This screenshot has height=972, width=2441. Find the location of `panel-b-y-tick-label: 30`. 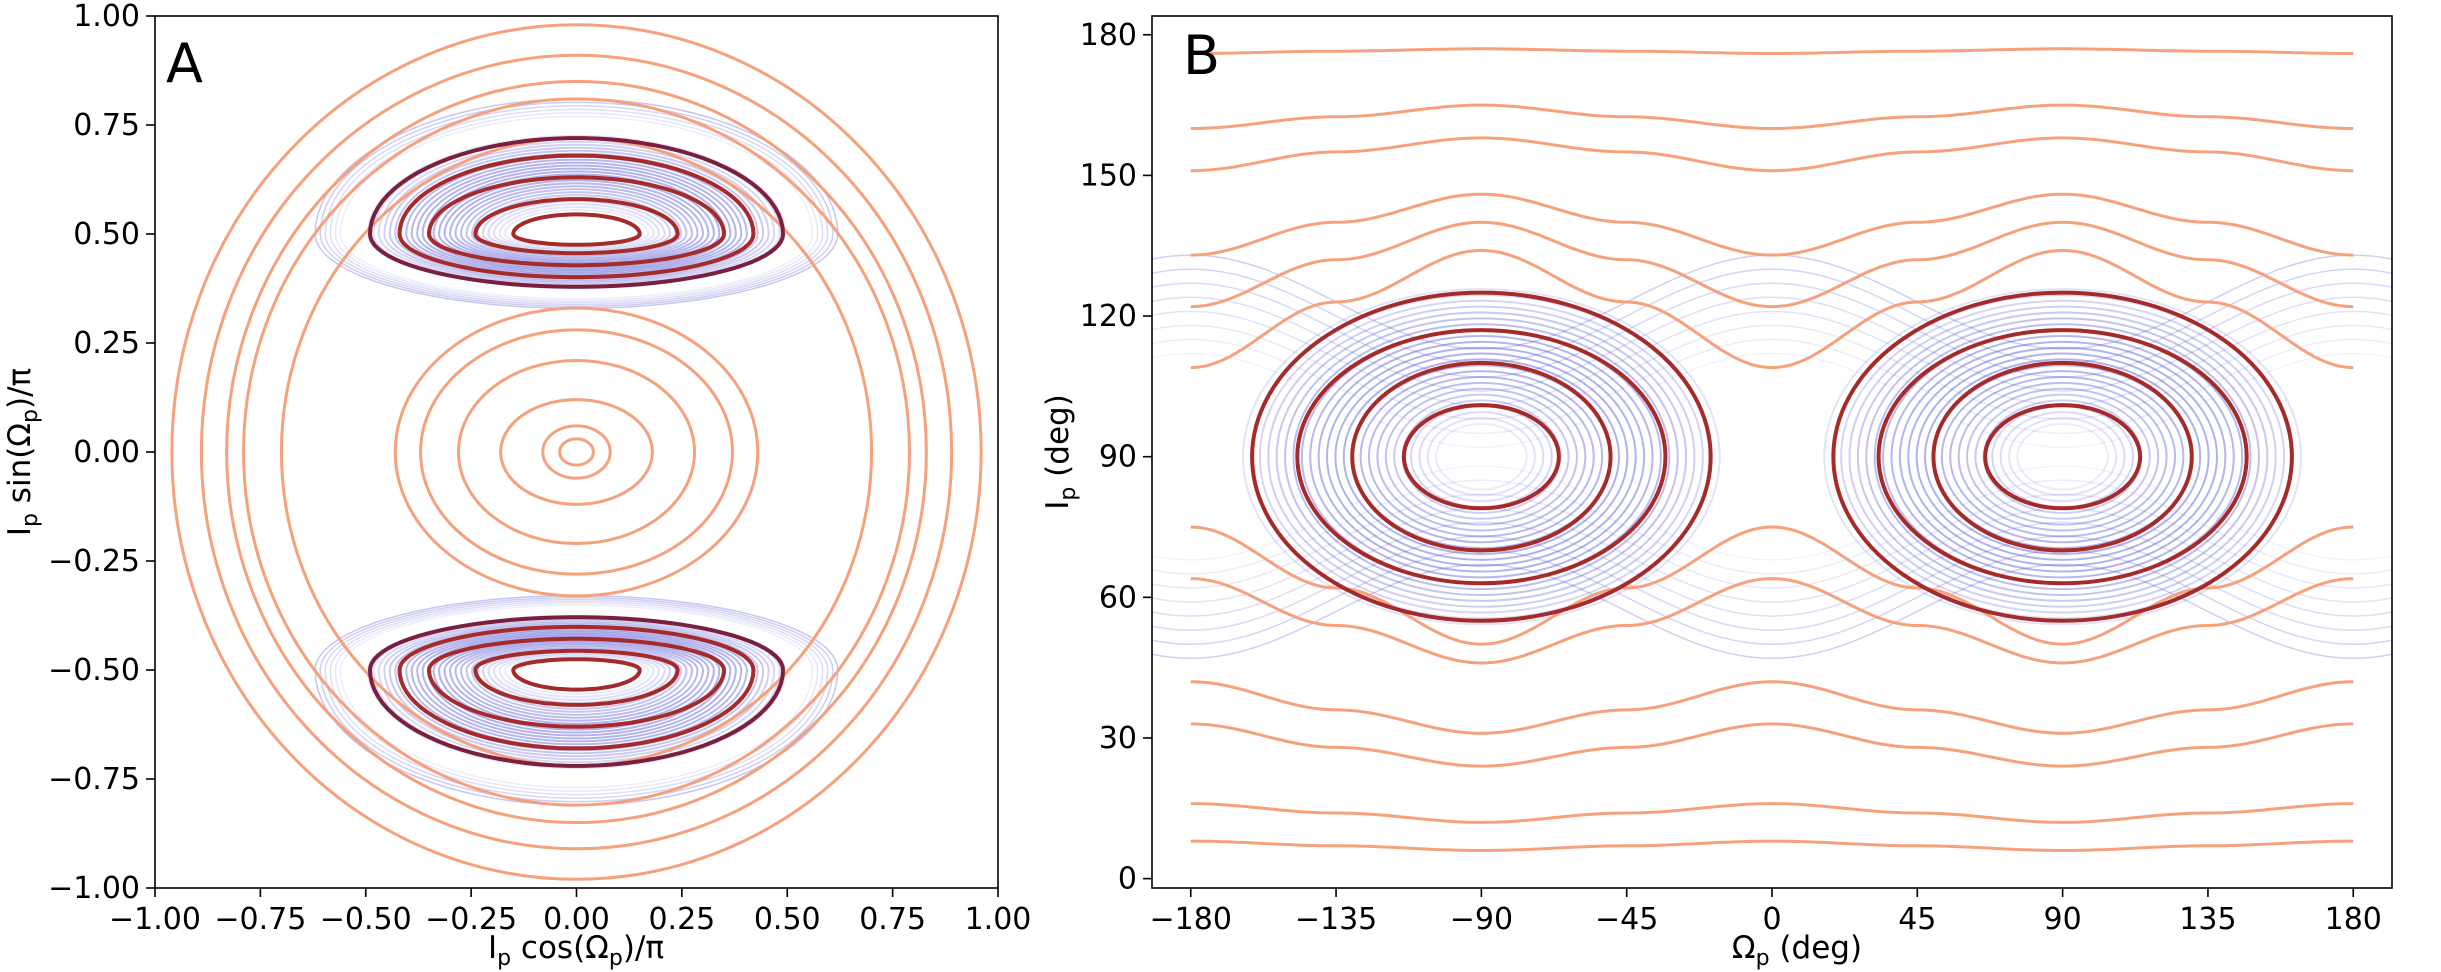

panel-b-y-tick-label: 30 is located at coordinates (1118, 738).